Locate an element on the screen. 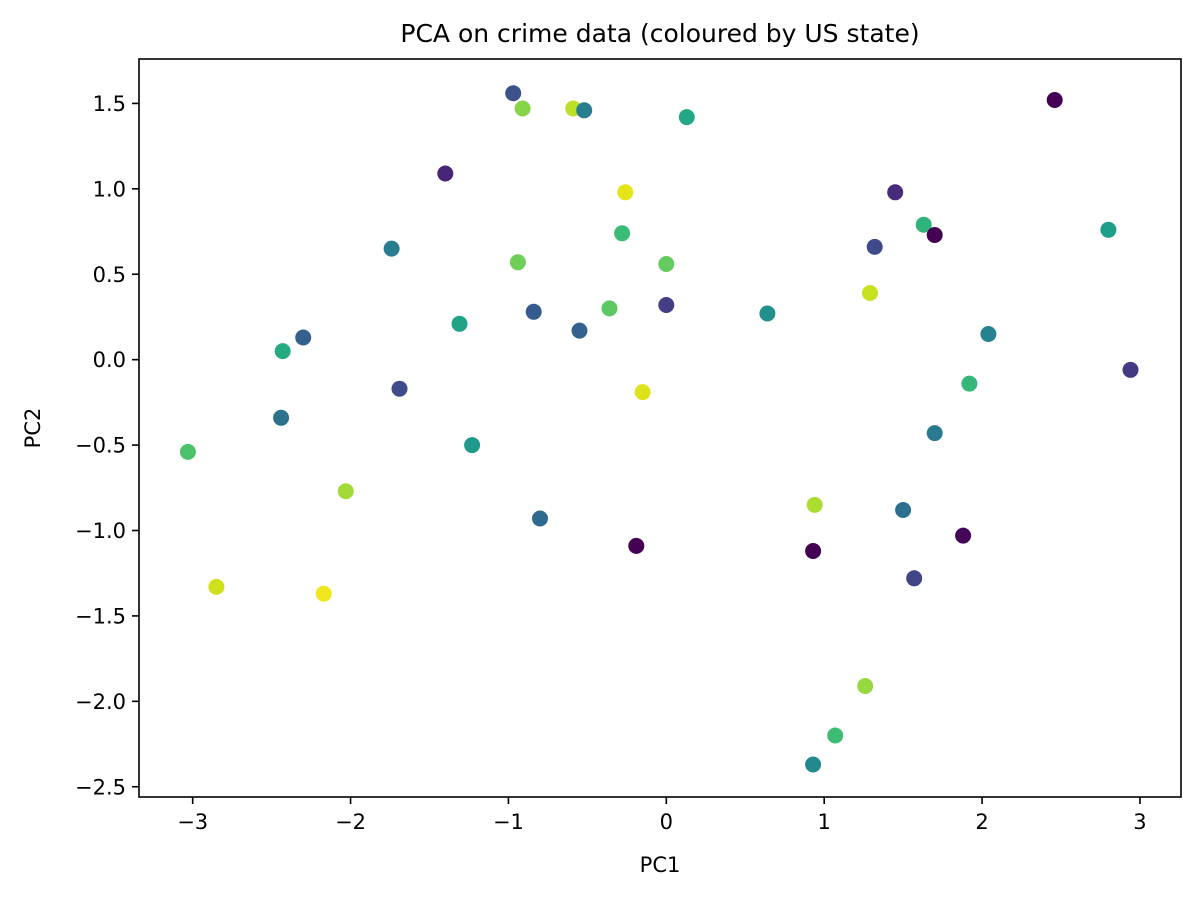  x-axis: −3 −2 −1 0 1 2 3 is located at coordinates (662, 815).